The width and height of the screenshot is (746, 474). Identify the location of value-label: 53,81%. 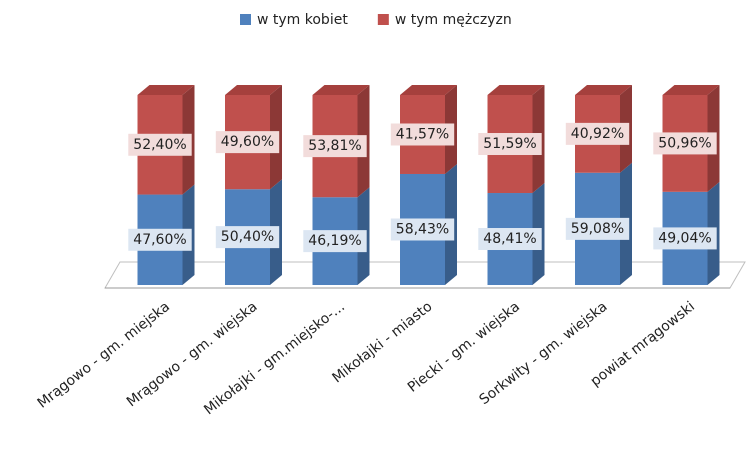
(334, 146).